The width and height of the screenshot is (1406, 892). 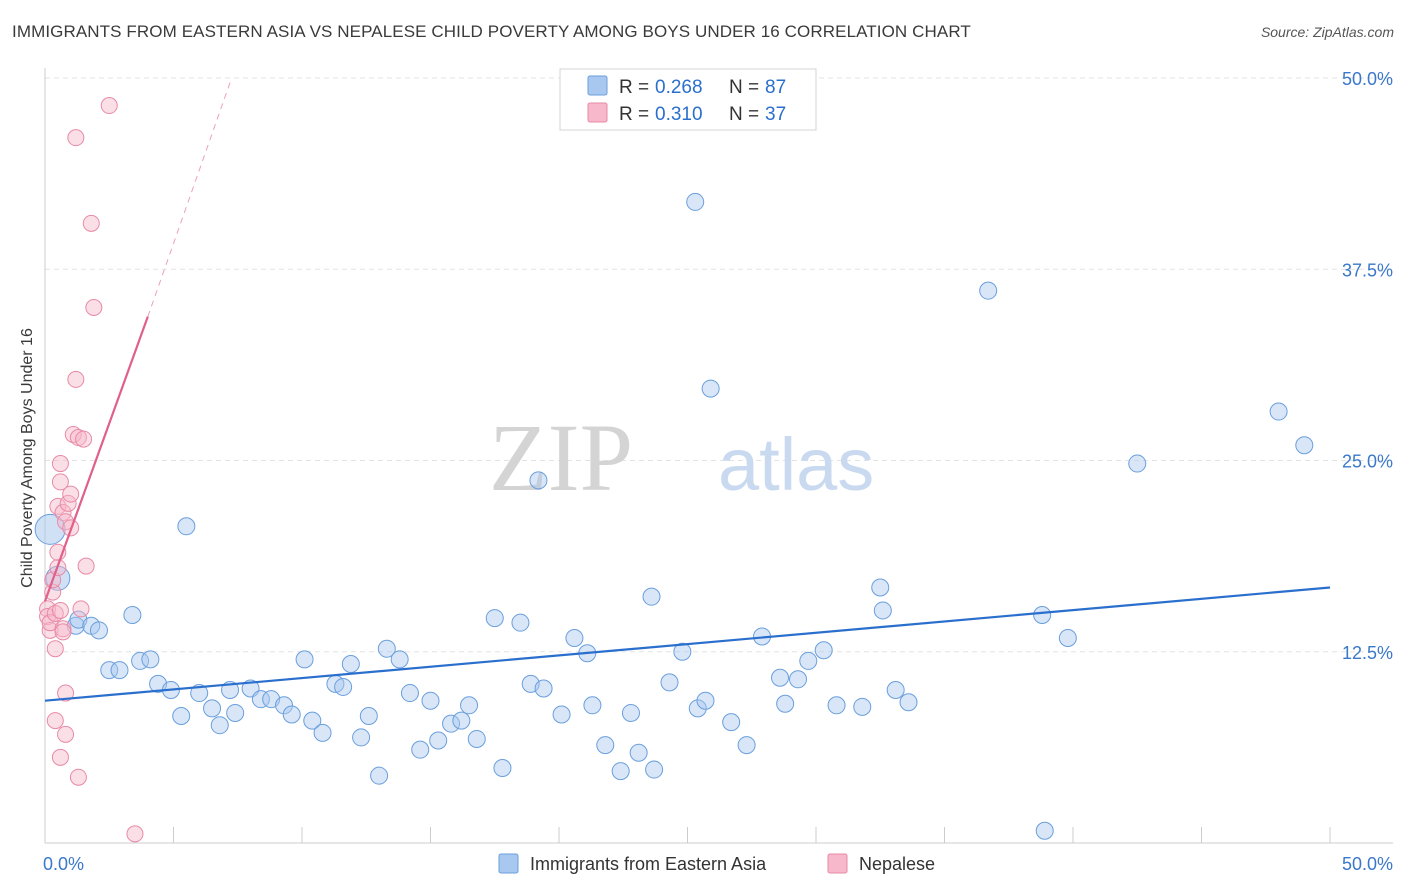 I want to click on legend-n-value: 37, so click(x=775, y=114).